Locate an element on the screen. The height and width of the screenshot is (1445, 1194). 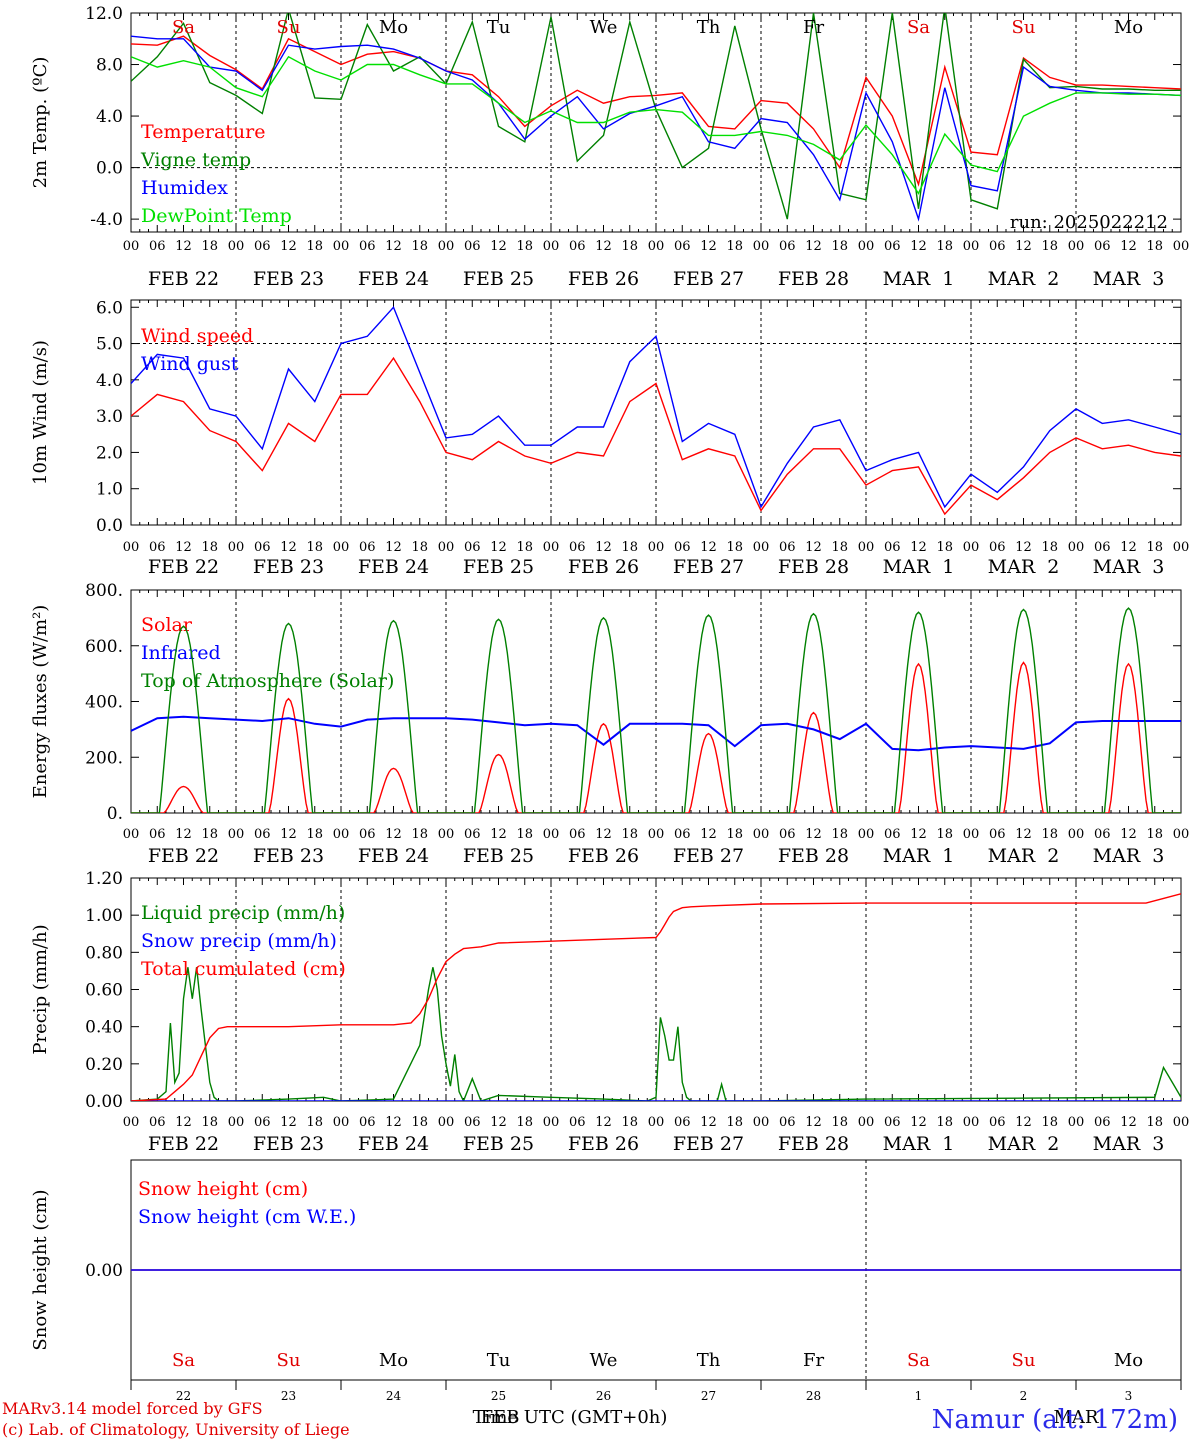
run-annotation: run: 2025022212 is located at coordinates (1089, 222).